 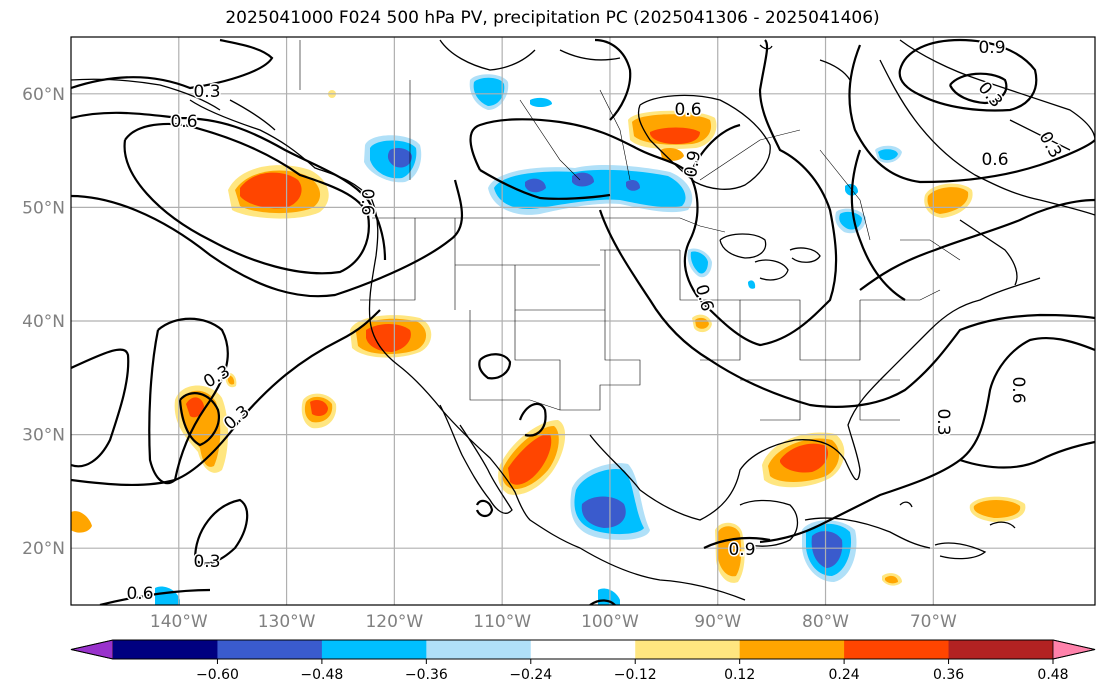 What do you see at coordinates (278, 192) in the screenshot?
I see `precip-blob-pacific-nw` at bounding box center [278, 192].